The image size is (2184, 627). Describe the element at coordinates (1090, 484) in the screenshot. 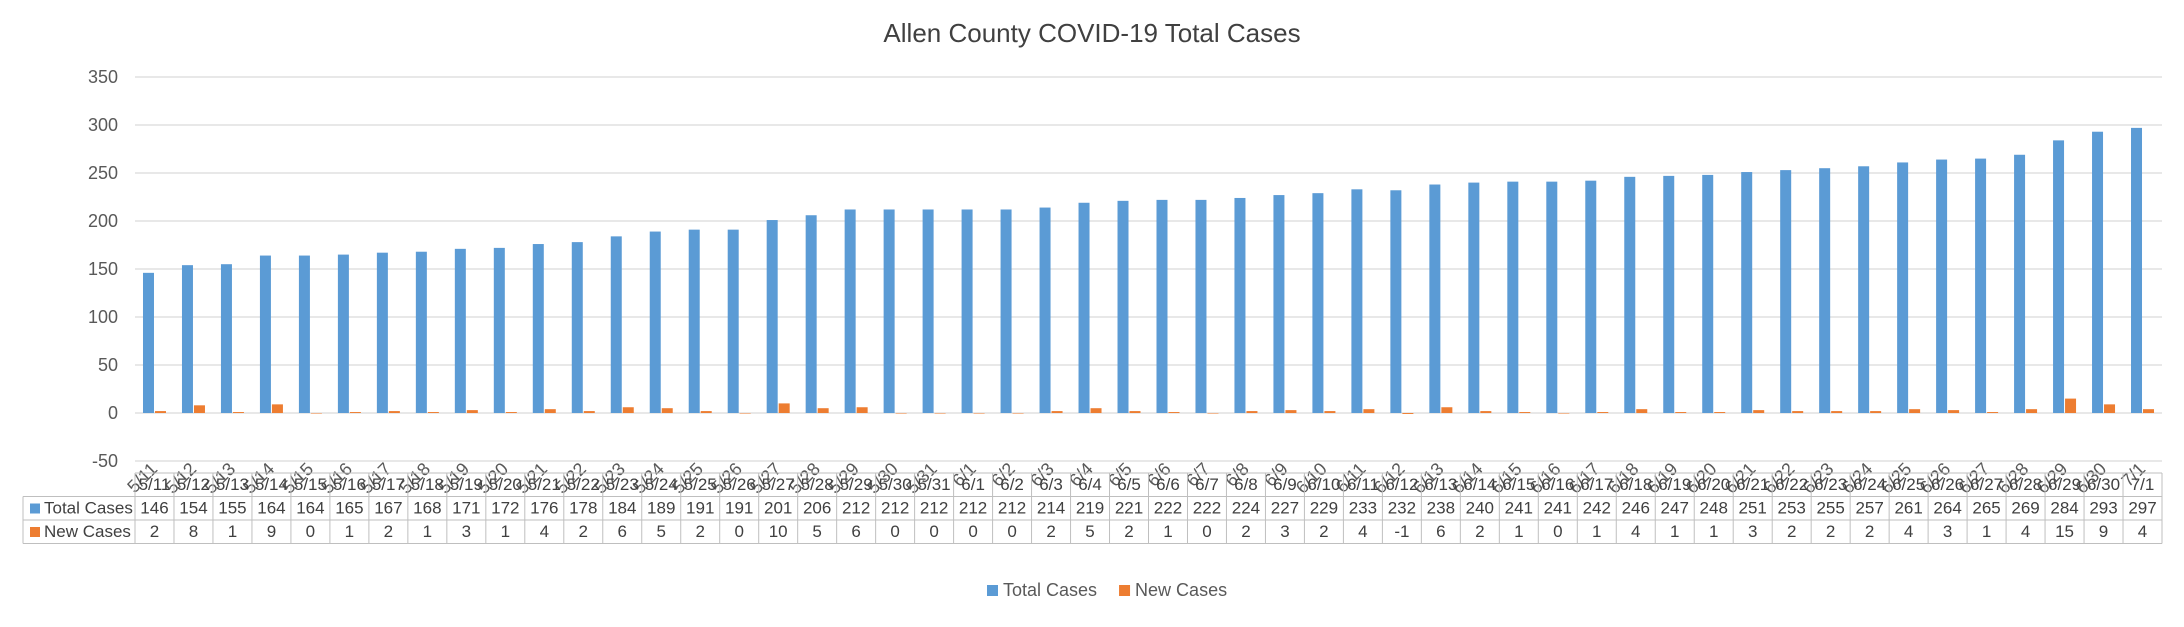

I see `table-category-cell: 6/4` at that location.